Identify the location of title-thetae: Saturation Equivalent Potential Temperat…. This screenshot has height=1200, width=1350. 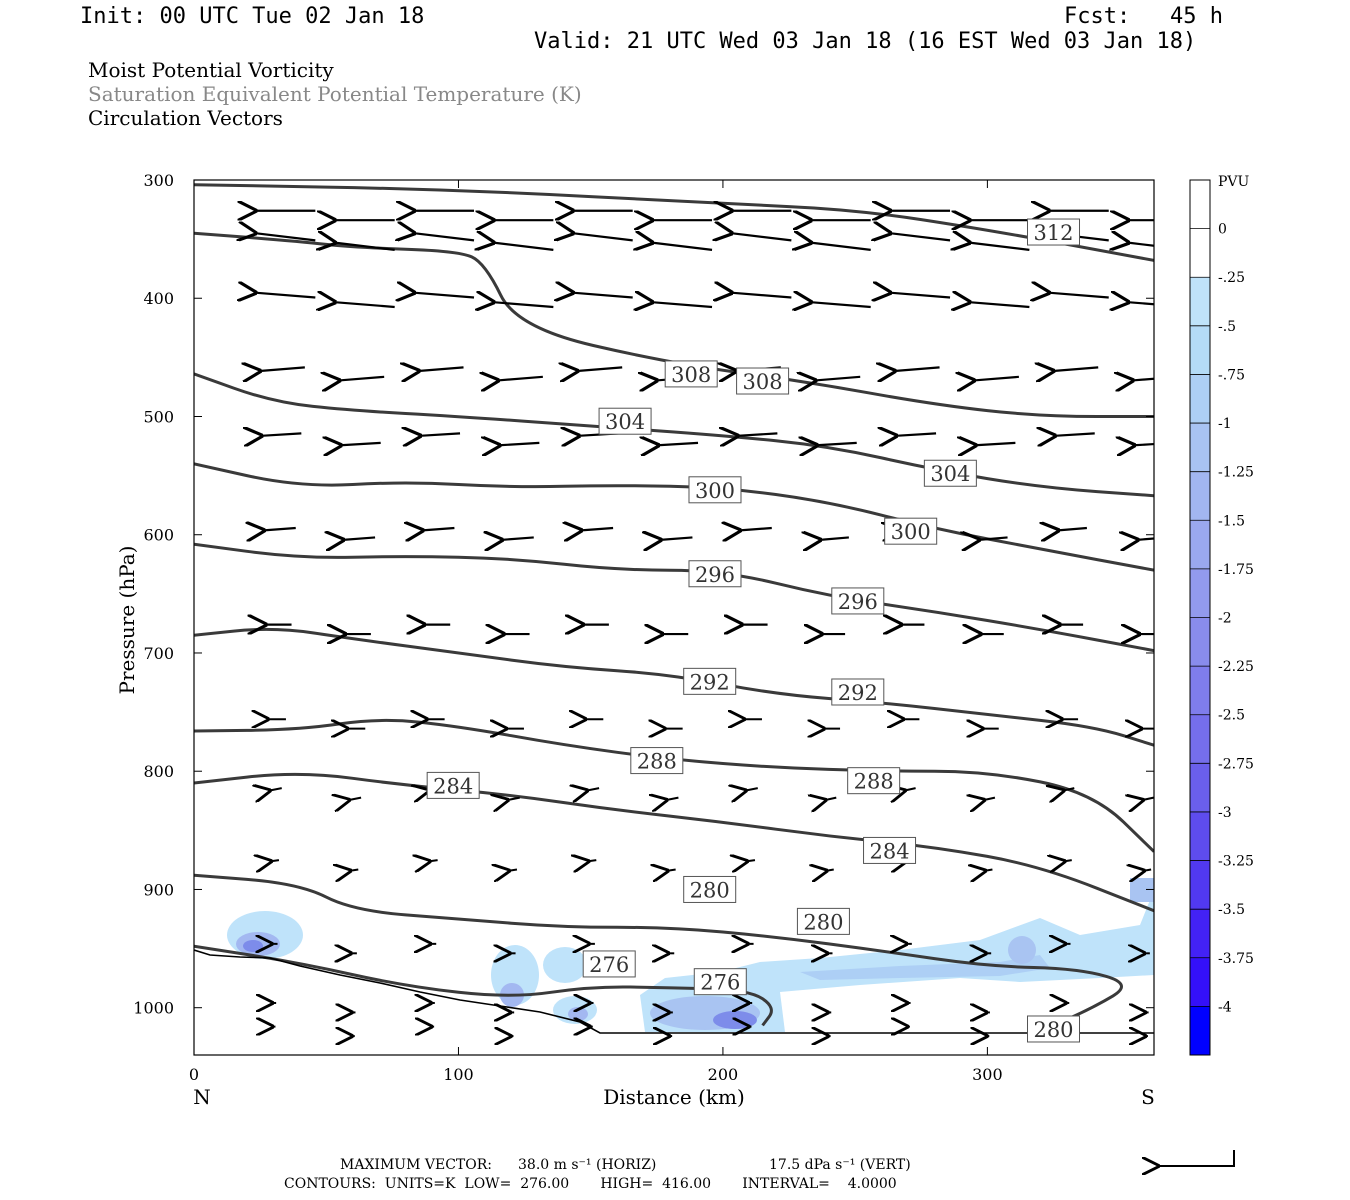
(335, 94).